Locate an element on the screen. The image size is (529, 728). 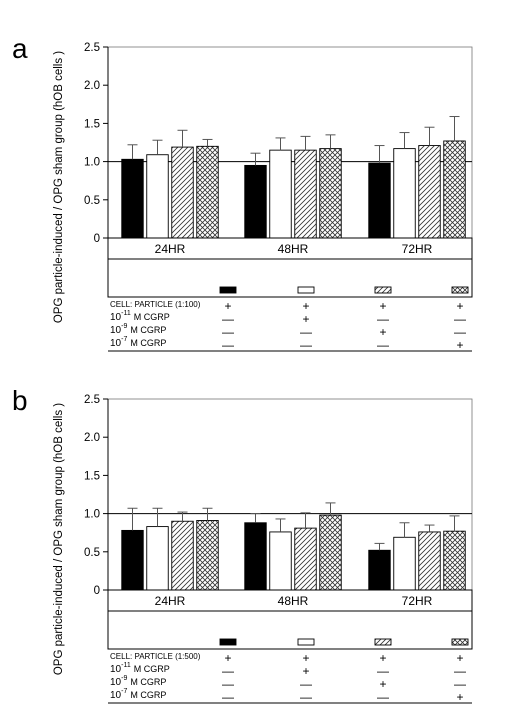
legend-row-label: CELL: PARTICLE (1:500) is located at coordinates (155, 656).